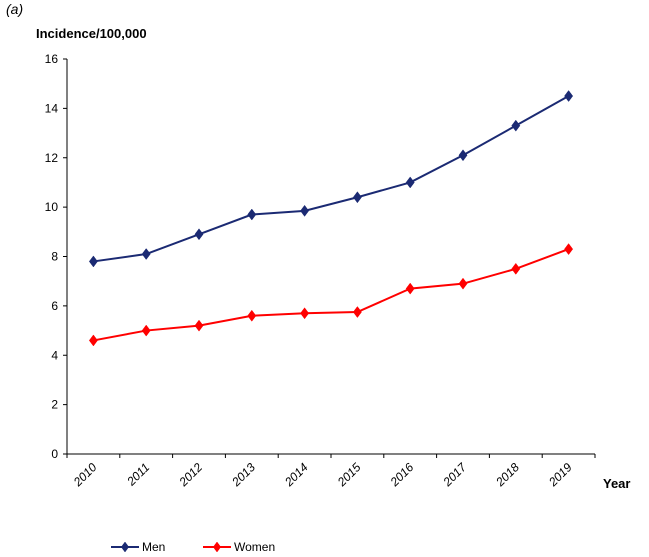 The height and width of the screenshot is (557, 649). Describe the element at coordinates (191, 475) in the screenshot. I see `x-tick-label: 2012` at that location.